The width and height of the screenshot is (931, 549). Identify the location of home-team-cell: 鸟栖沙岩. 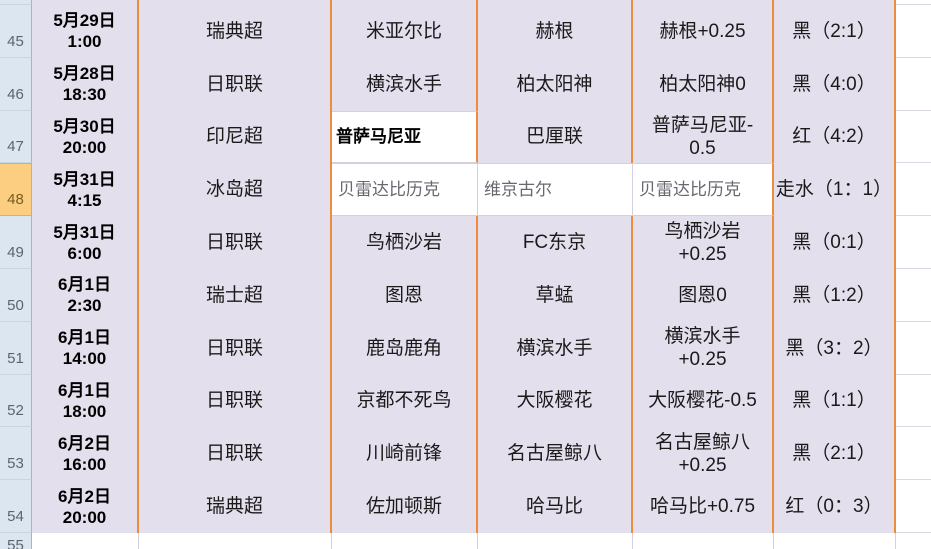
(405, 242).